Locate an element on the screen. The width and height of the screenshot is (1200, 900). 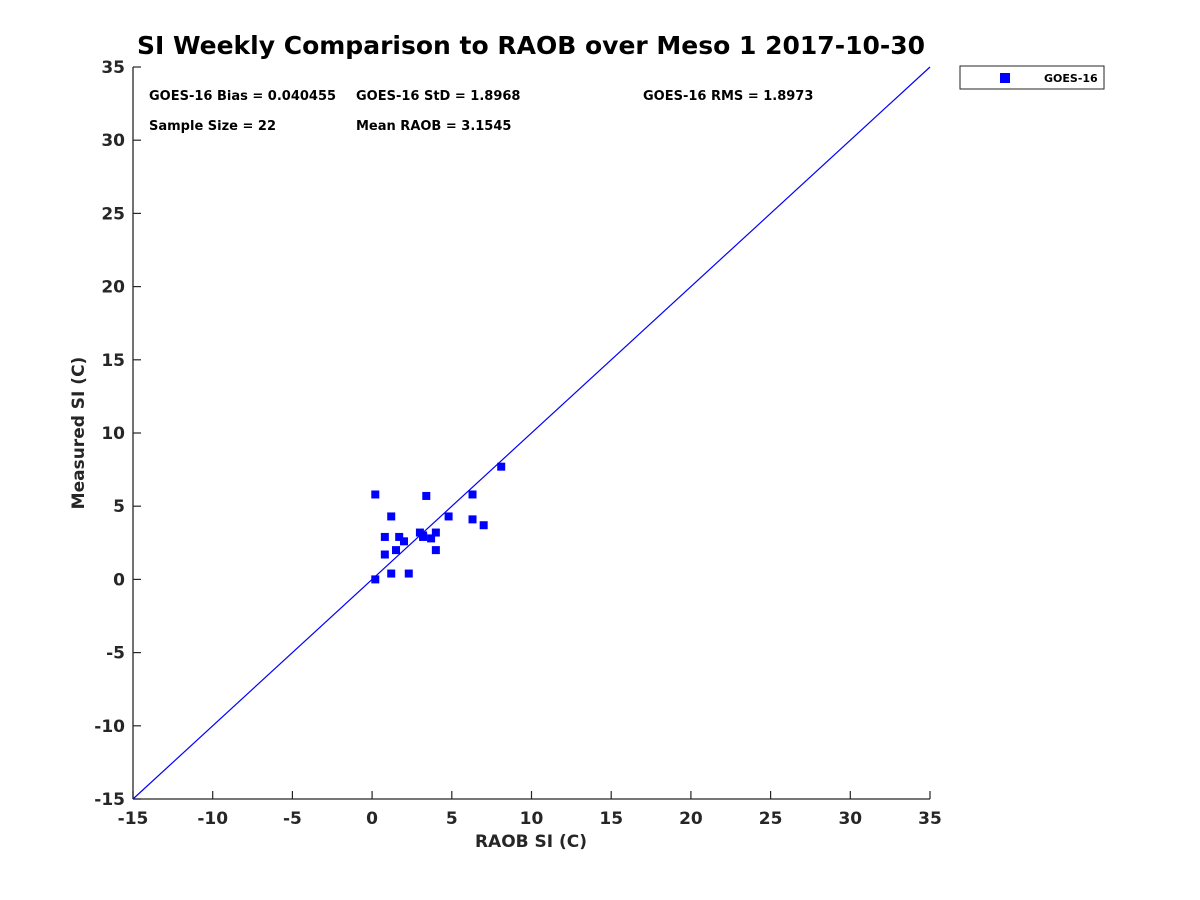
x-tick-label: -15 is located at coordinates (133, 819).